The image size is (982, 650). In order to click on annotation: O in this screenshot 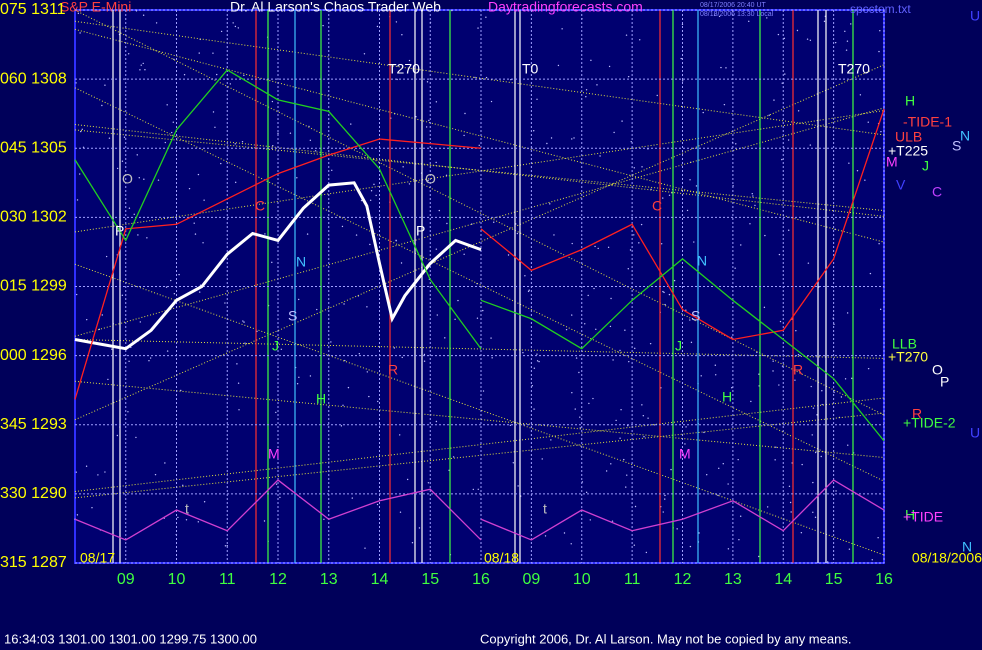, I will do `click(127, 179)`.